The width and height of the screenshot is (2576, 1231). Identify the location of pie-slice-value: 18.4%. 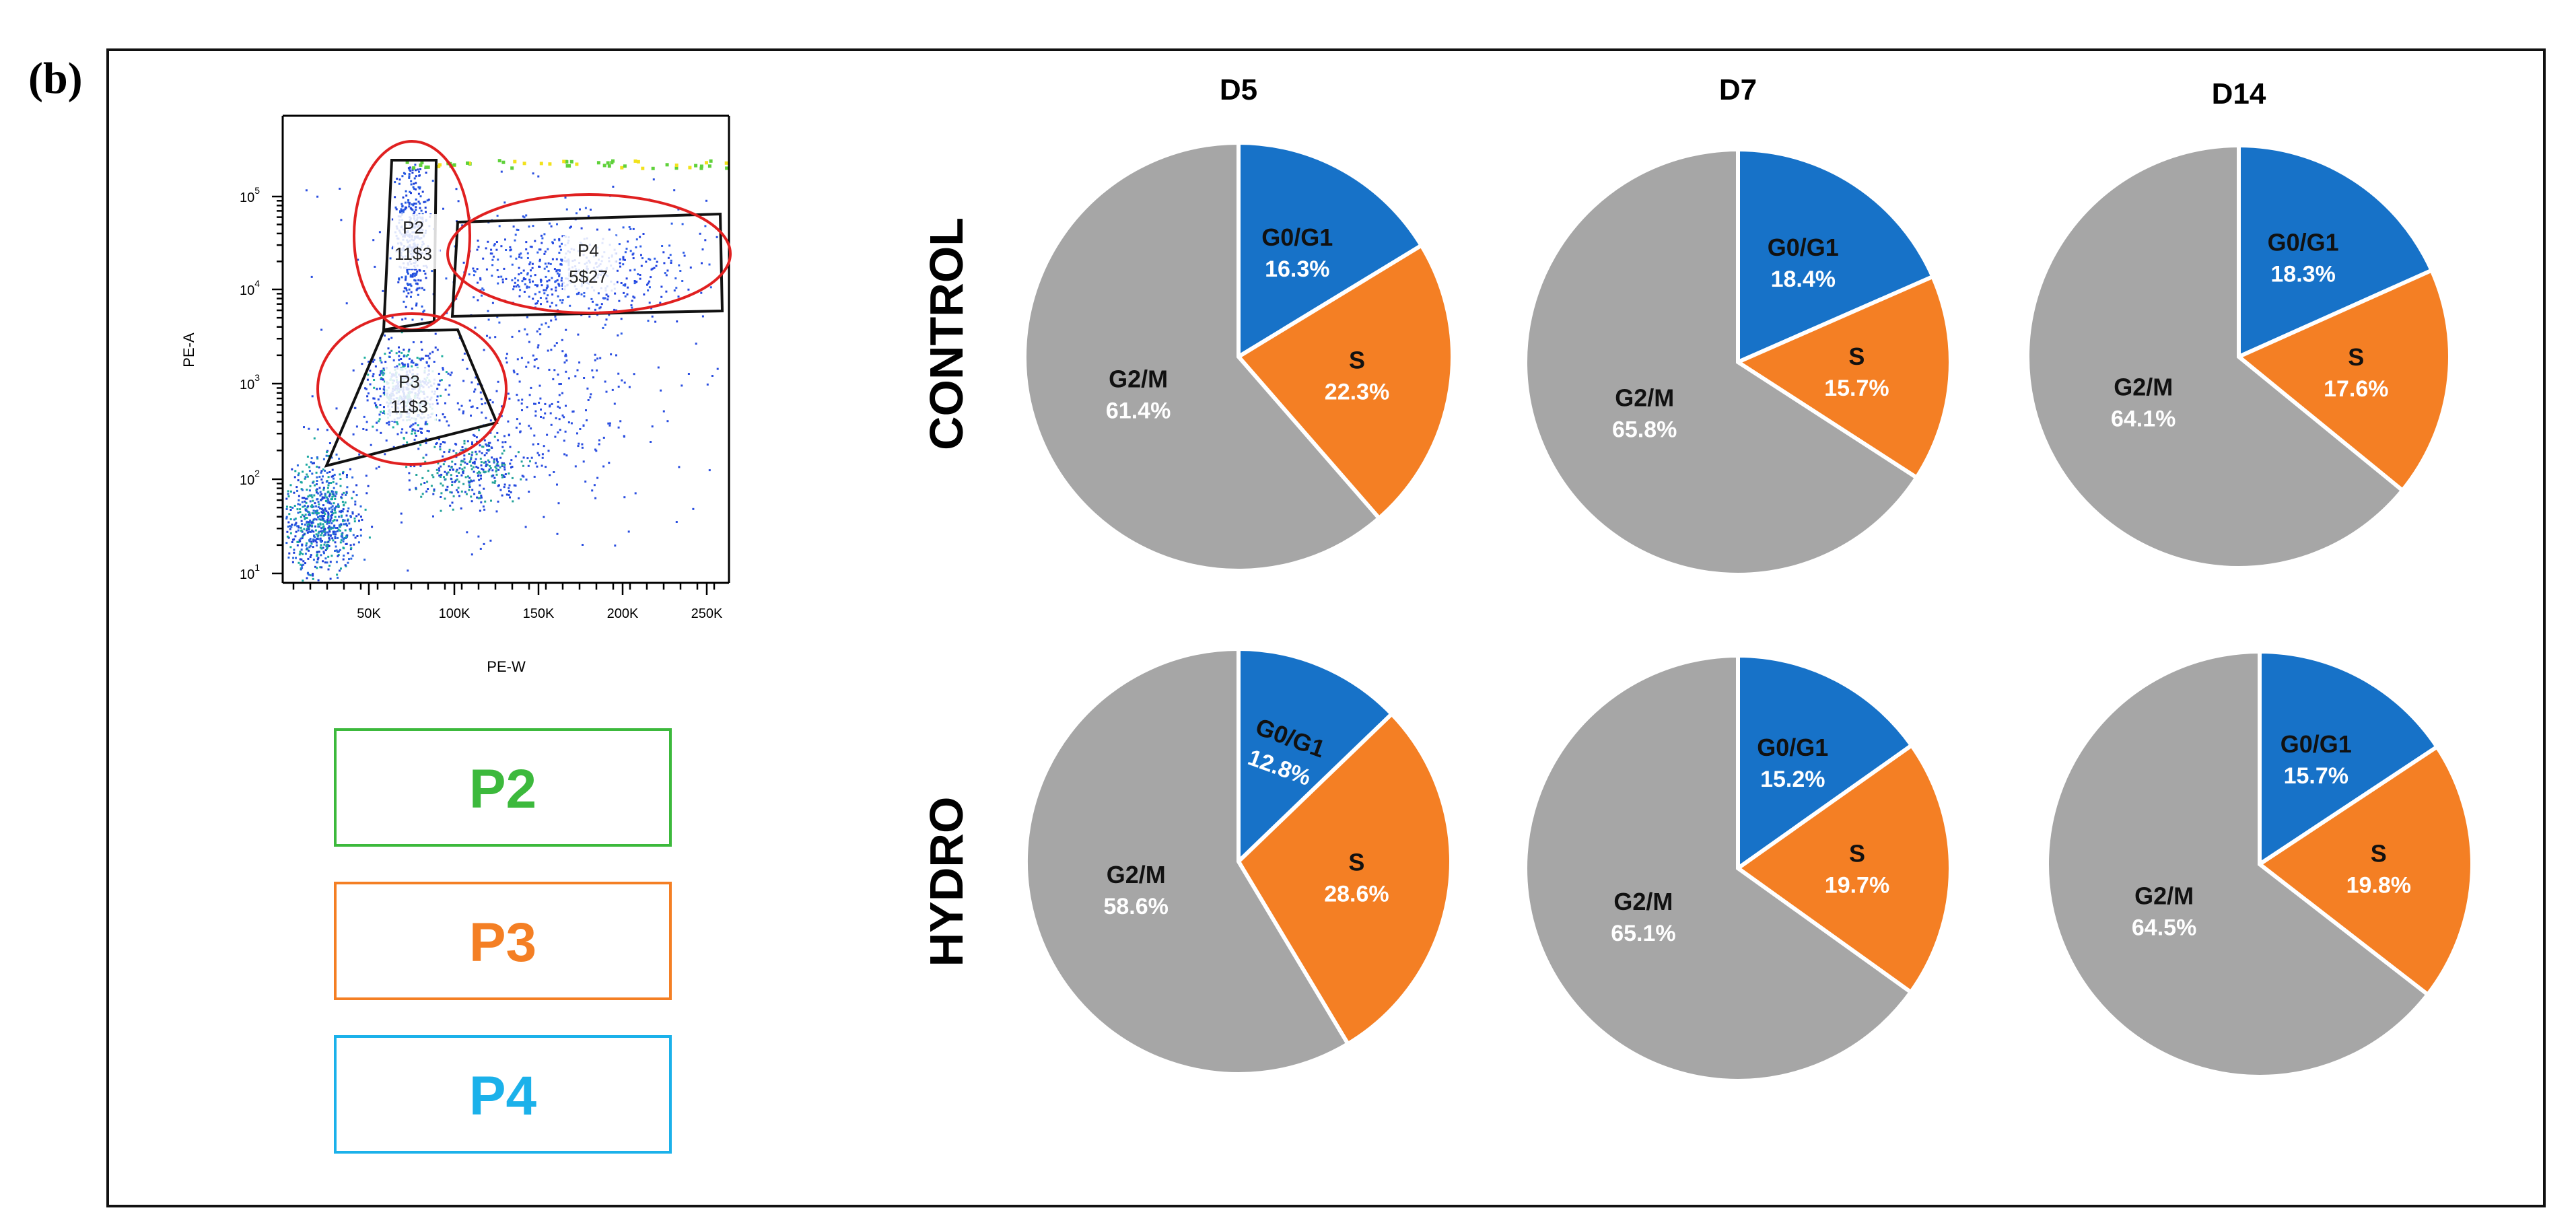
(1803, 279).